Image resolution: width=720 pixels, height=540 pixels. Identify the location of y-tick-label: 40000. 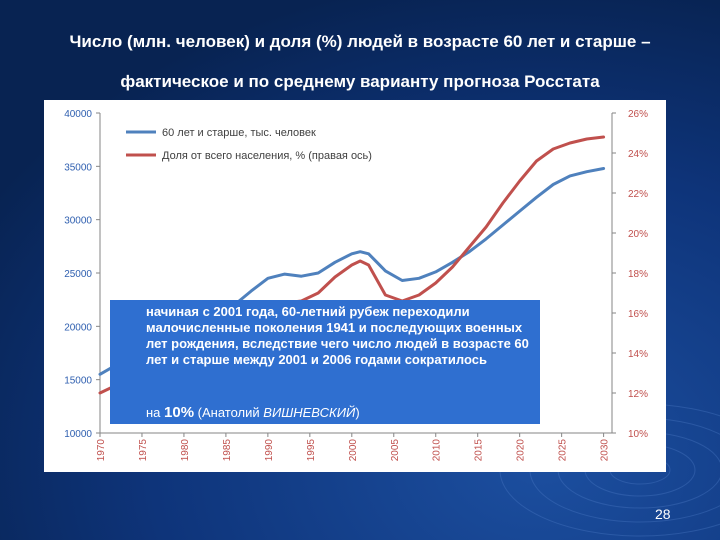
(78, 114).